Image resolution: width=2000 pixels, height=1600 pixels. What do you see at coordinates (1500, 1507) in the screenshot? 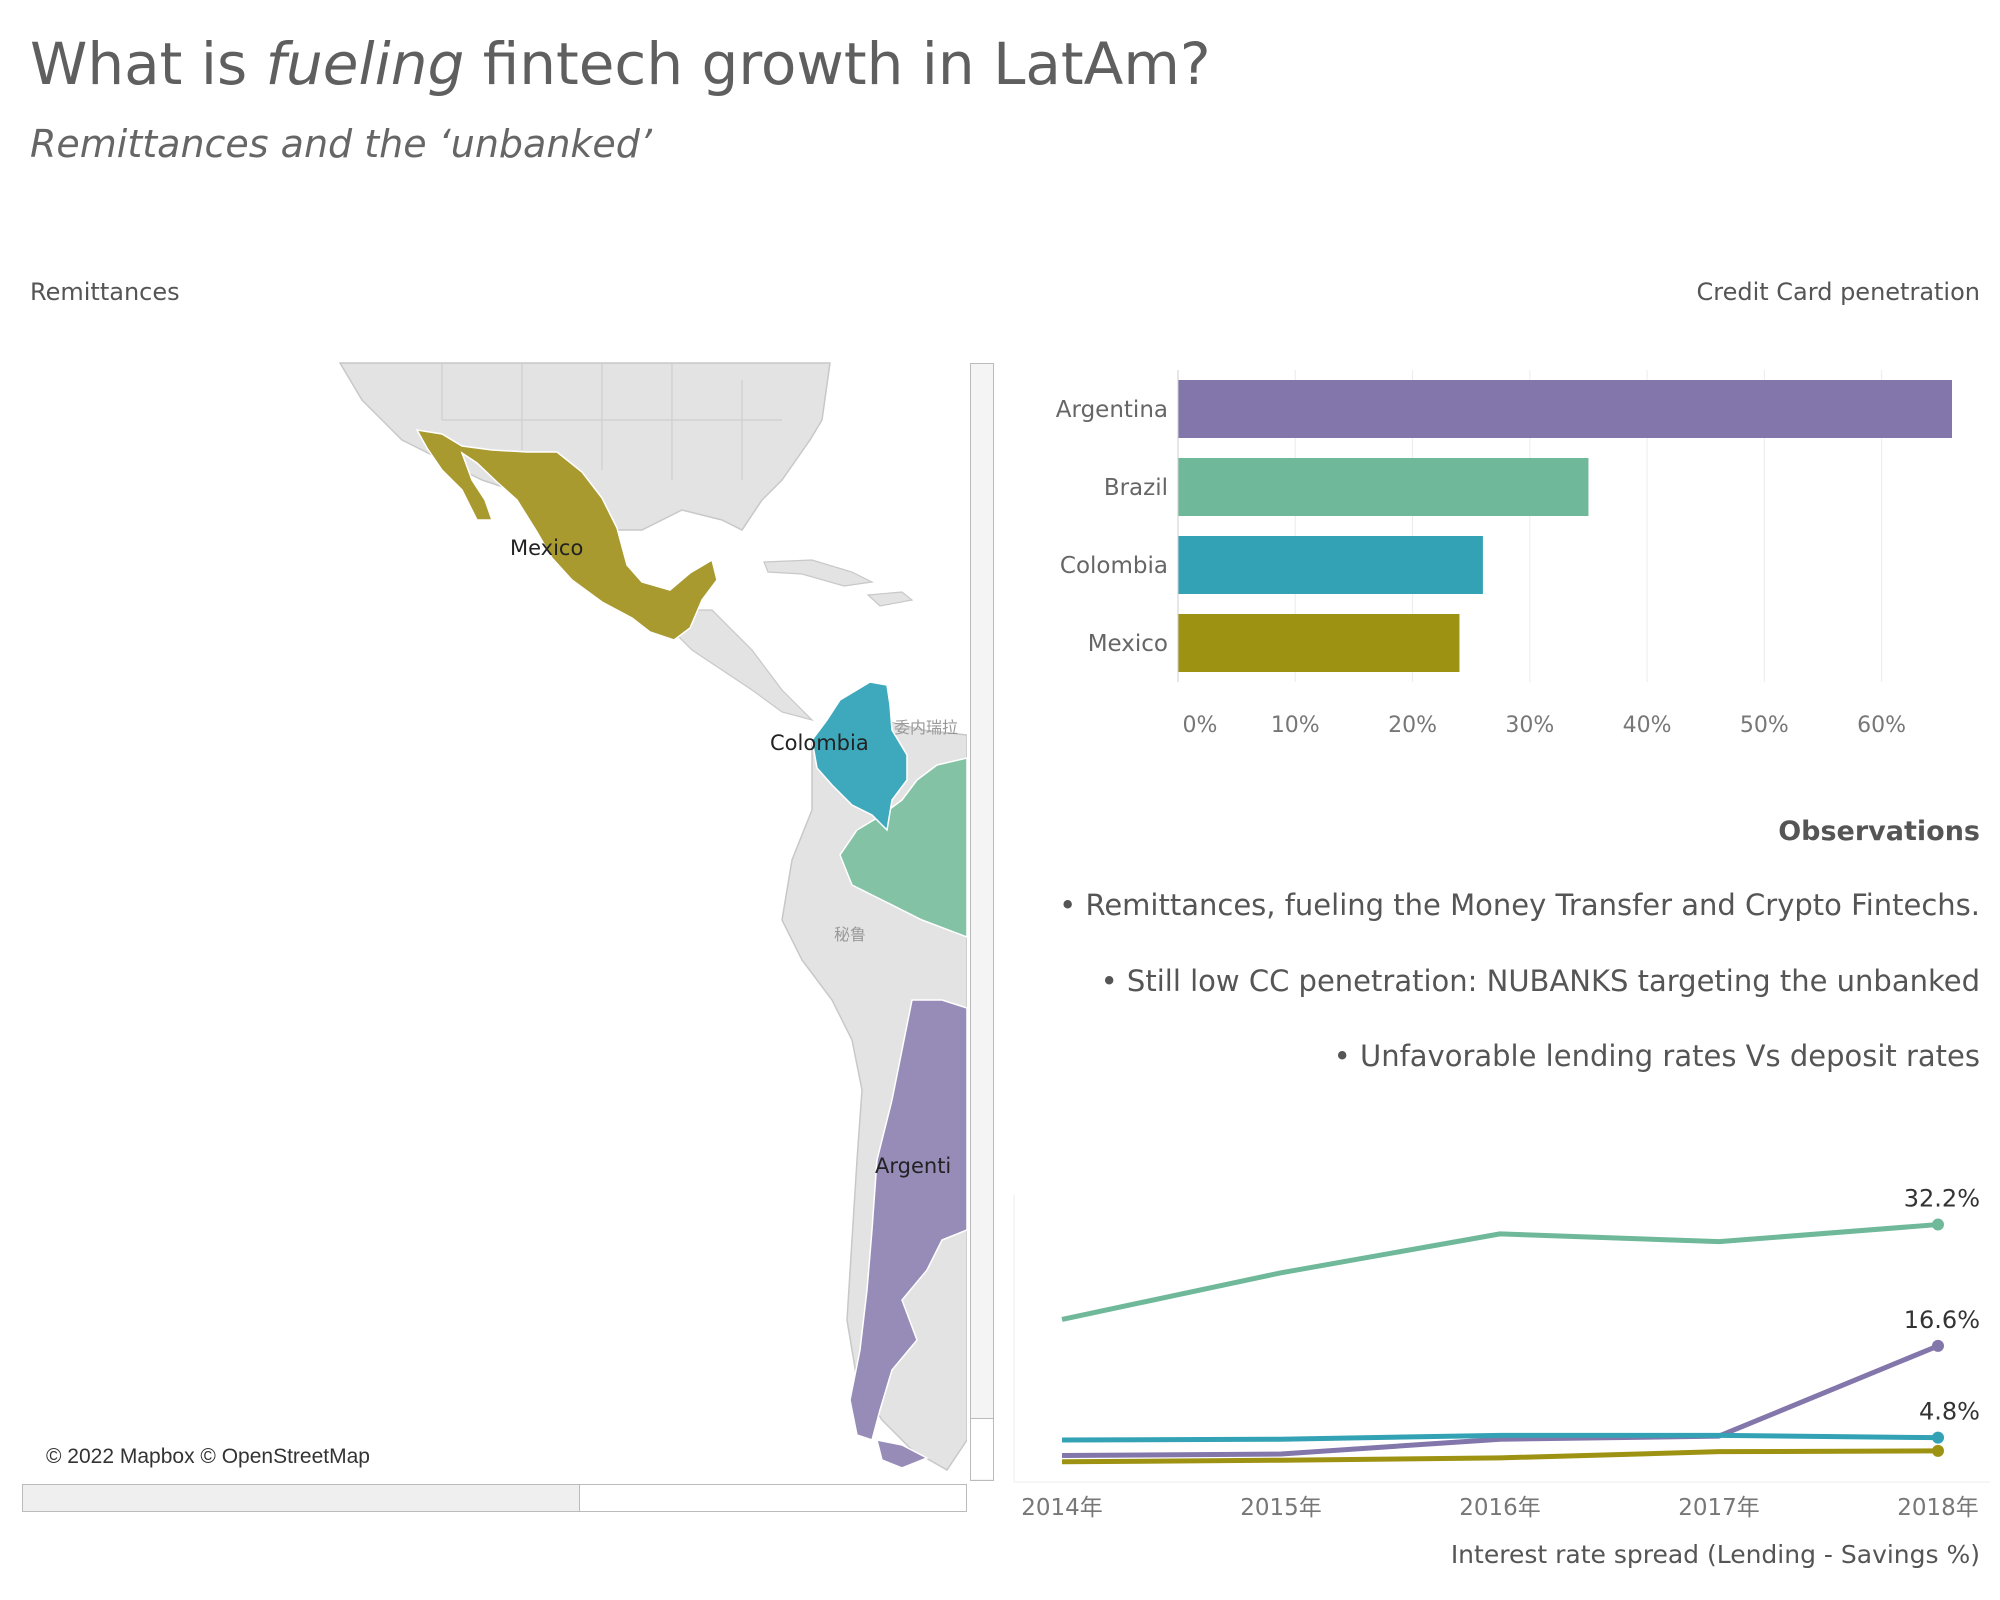
I see `x-tick-label: 2016年` at bounding box center [1500, 1507].